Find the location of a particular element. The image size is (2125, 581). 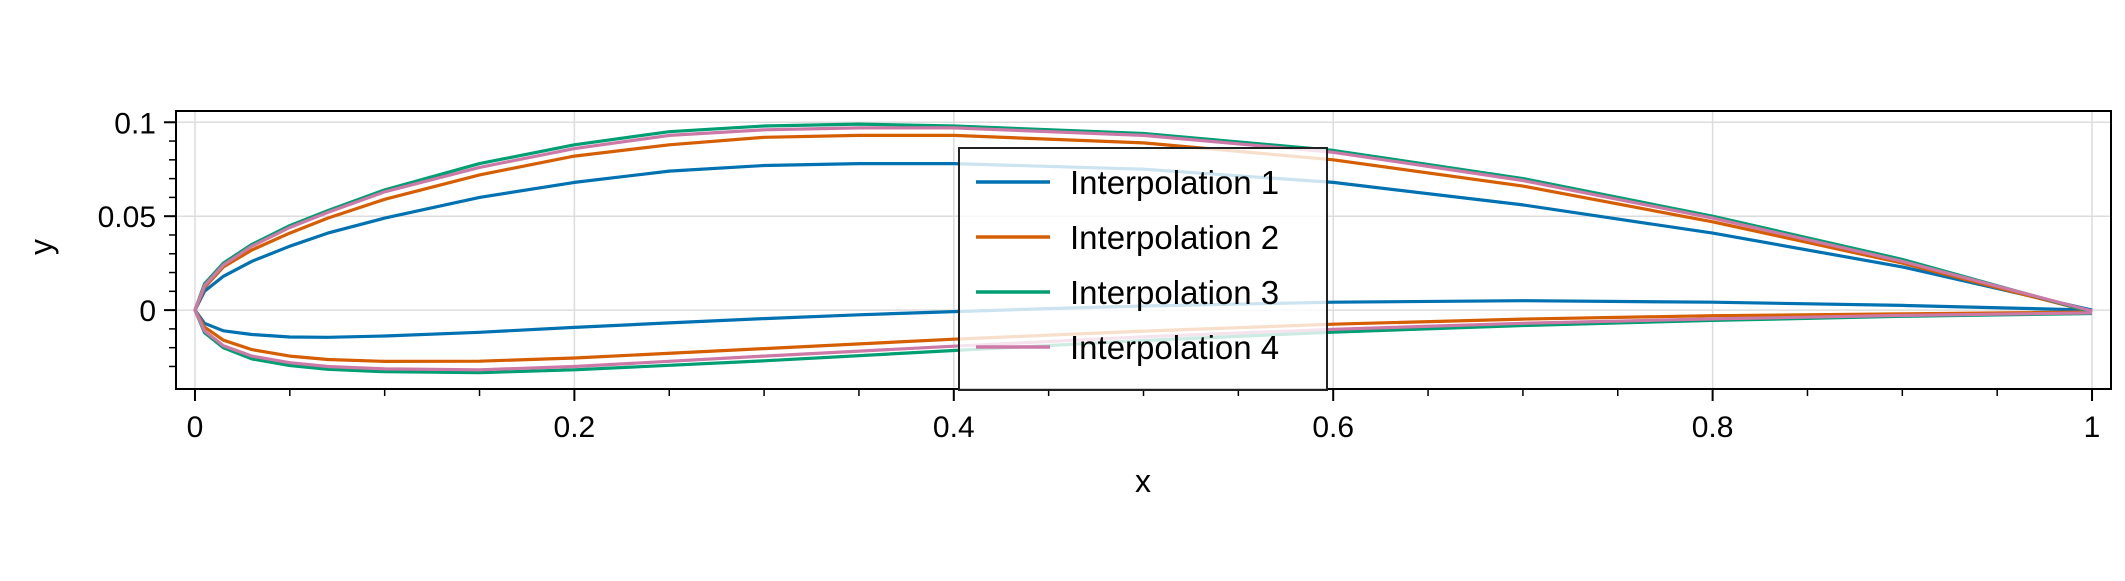

legend-label-4: Interpolation 4 is located at coordinates (1174, 347).